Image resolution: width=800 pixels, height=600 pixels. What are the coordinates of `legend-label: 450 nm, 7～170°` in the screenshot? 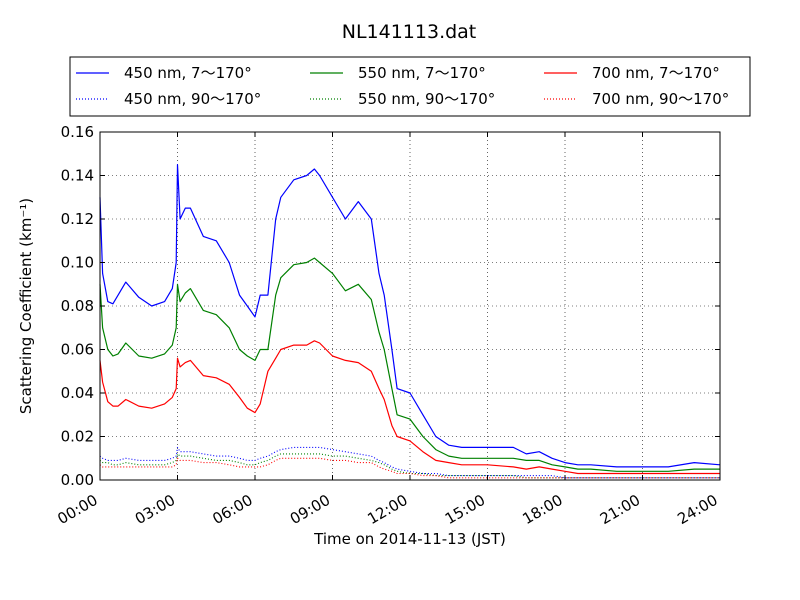 It's located at (188, 73).